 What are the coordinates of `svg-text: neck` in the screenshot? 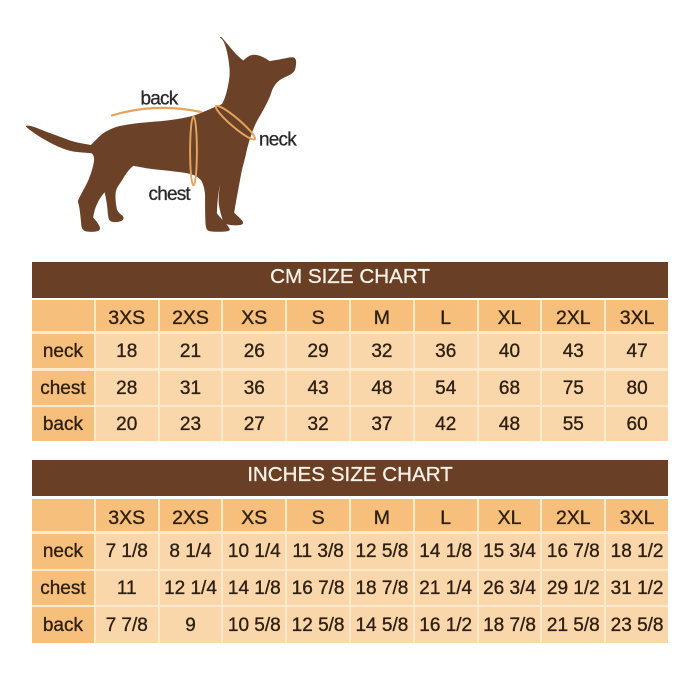 It's located at (278, 140).